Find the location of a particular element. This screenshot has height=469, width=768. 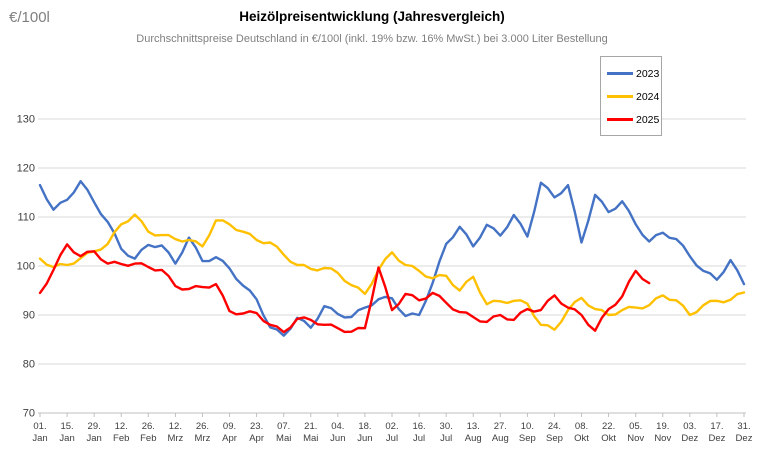

x-axis-tick-label-day: 03. is located at coordinates (689, 426).